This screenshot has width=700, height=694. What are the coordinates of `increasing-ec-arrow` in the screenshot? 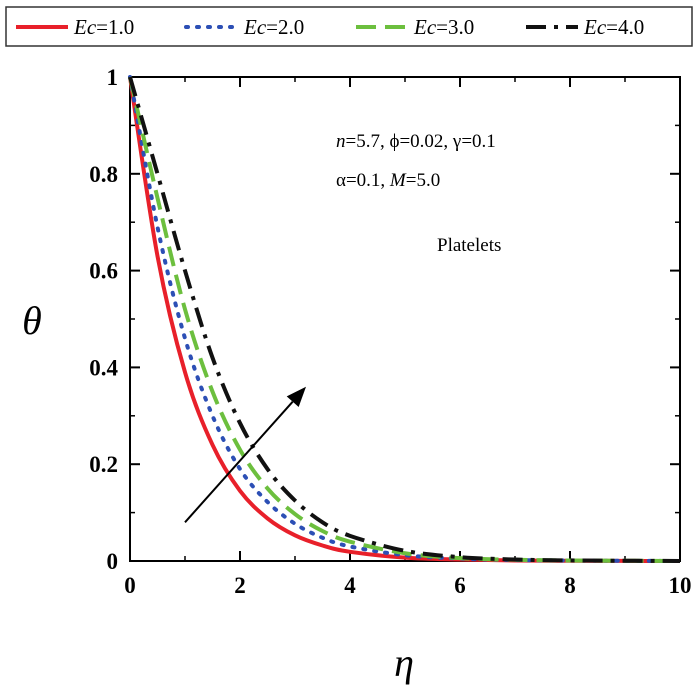 It's located at (245, 454).